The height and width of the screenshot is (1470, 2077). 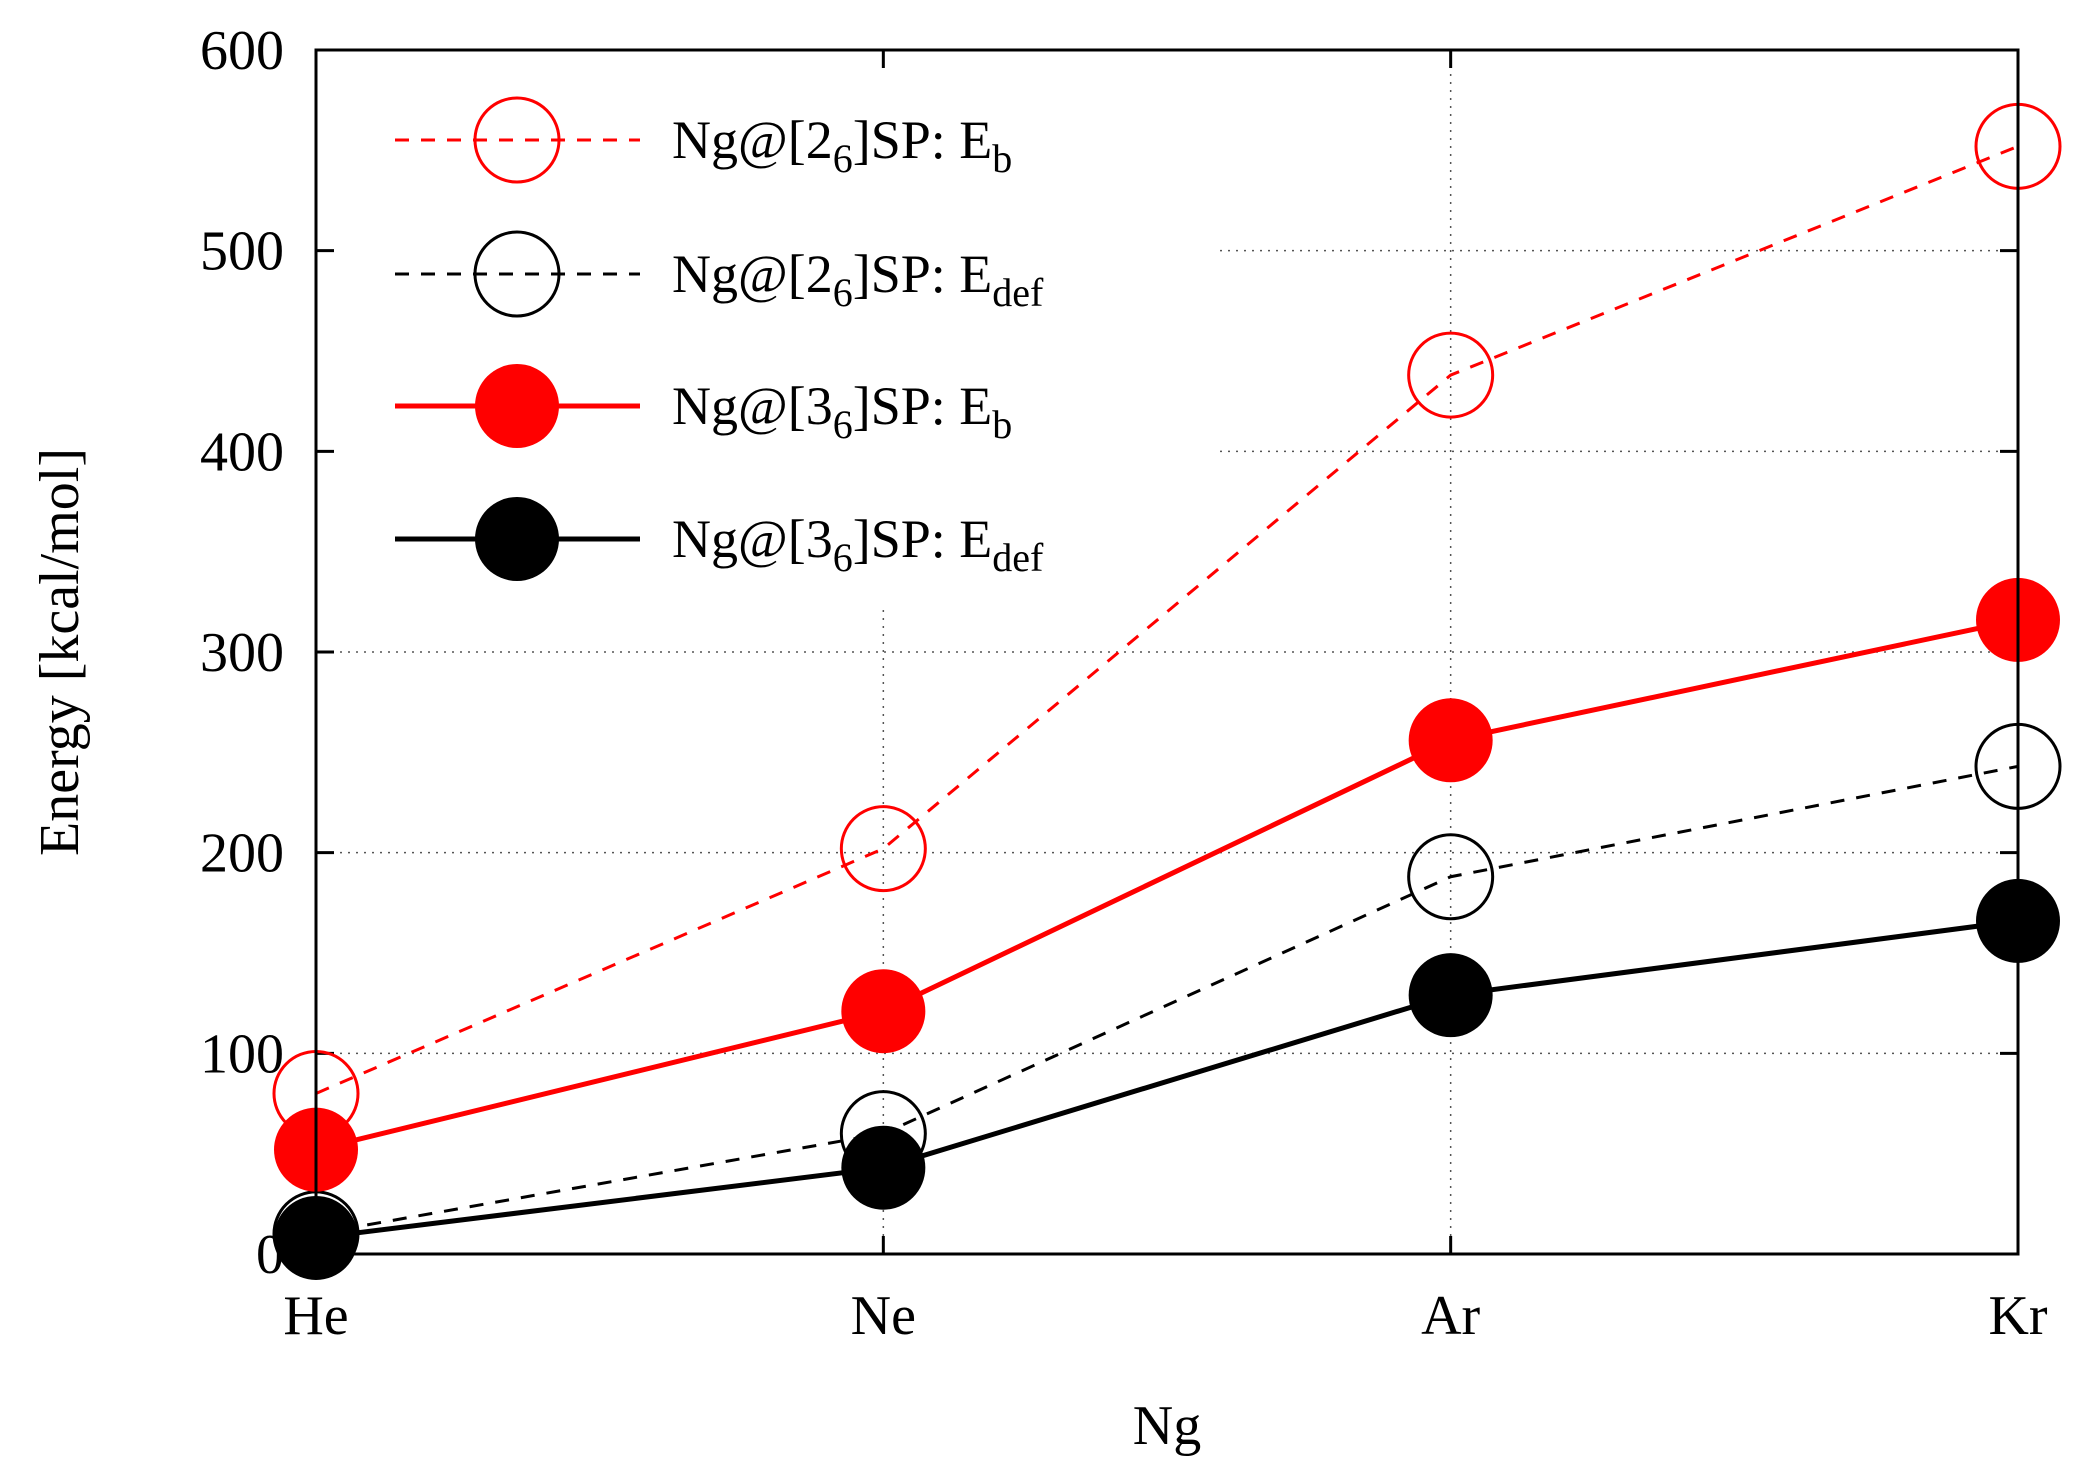 What do you see at coordinates (242, 1054) in the screenshot?
I see `y-tick-label-100: 100` at bounding box center [242, 1054].